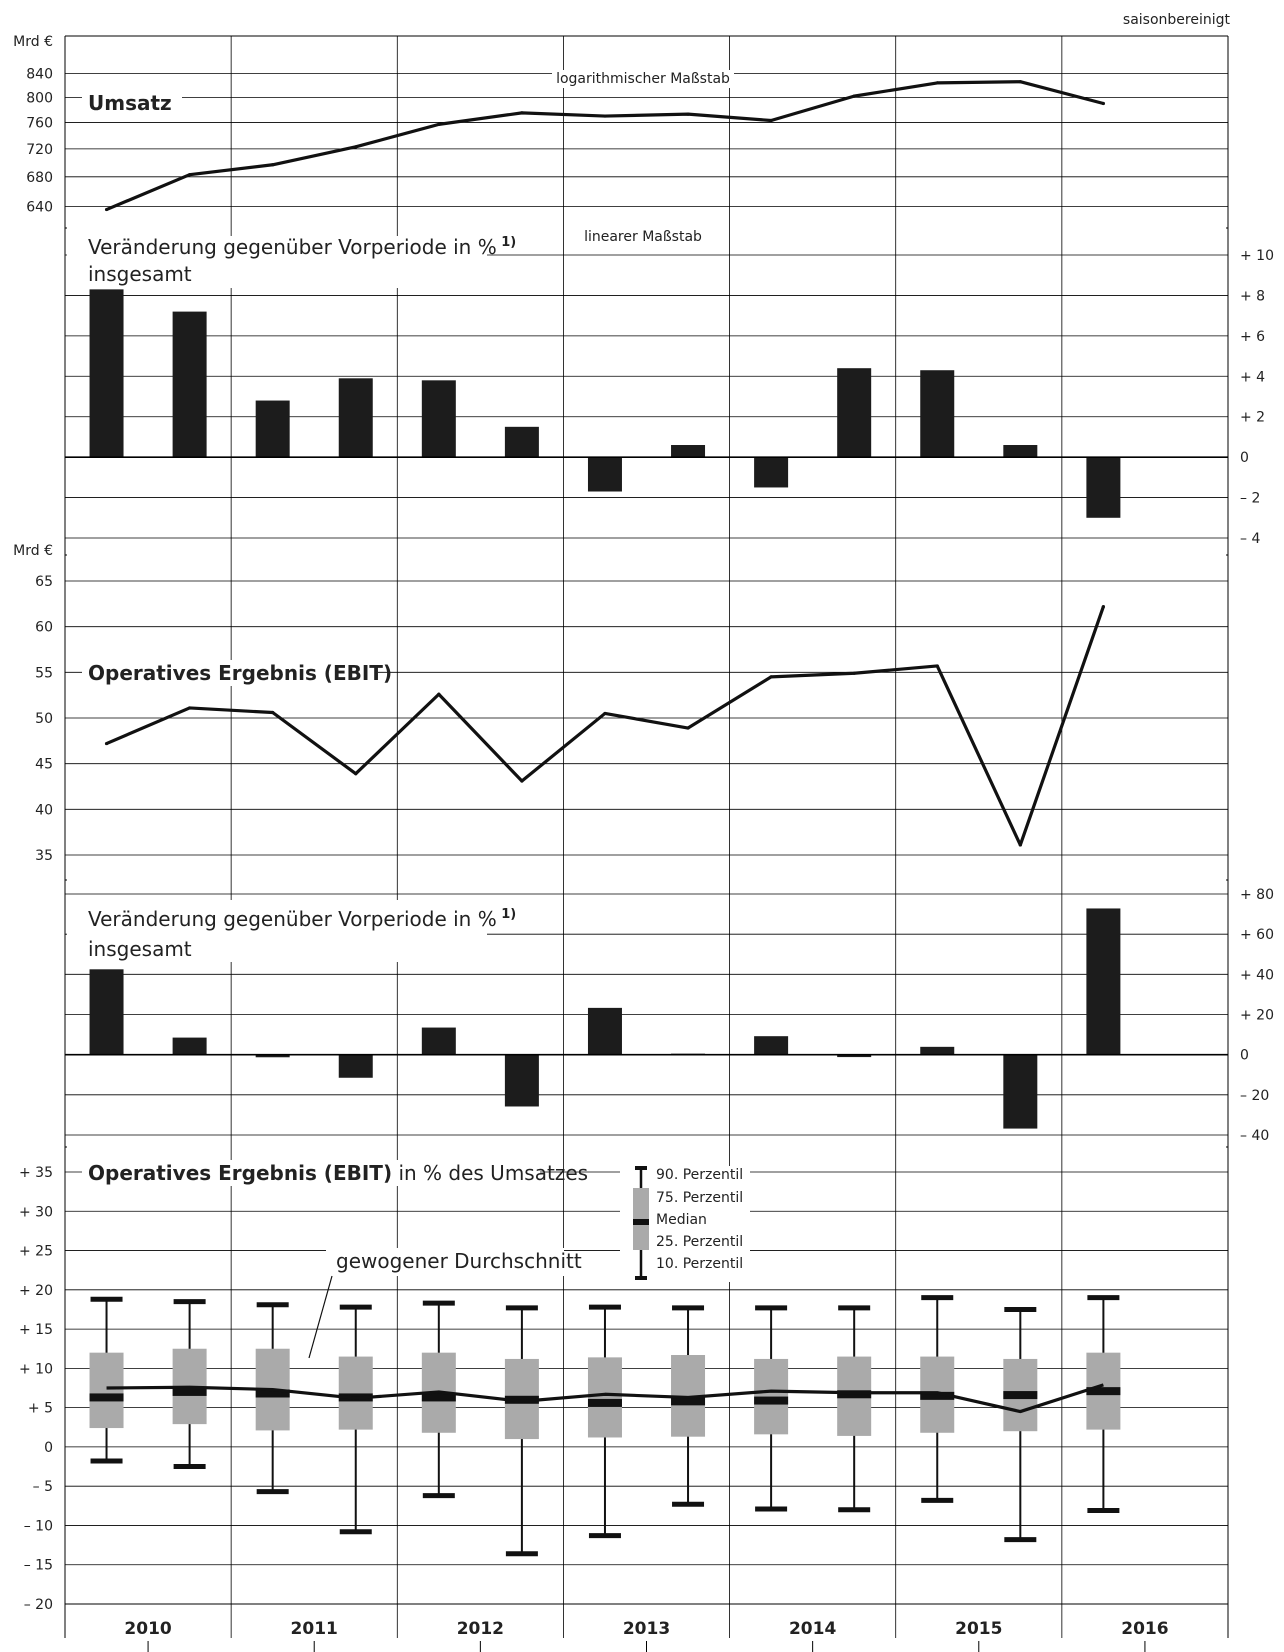 The width and height of the screenshot is (1284, 1652). What do you see at coordinates (39, 75) in the screenshot?
I see `umsatz-tick-840-tick-label: 840` at bounding box center [39, 75].